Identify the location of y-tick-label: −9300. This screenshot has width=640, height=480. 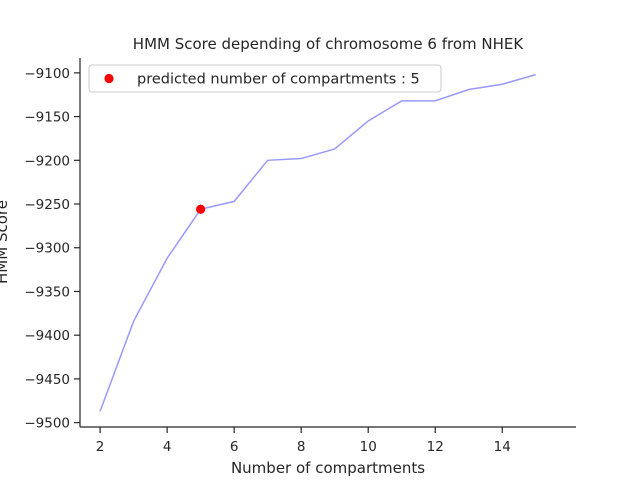
(47, 249).